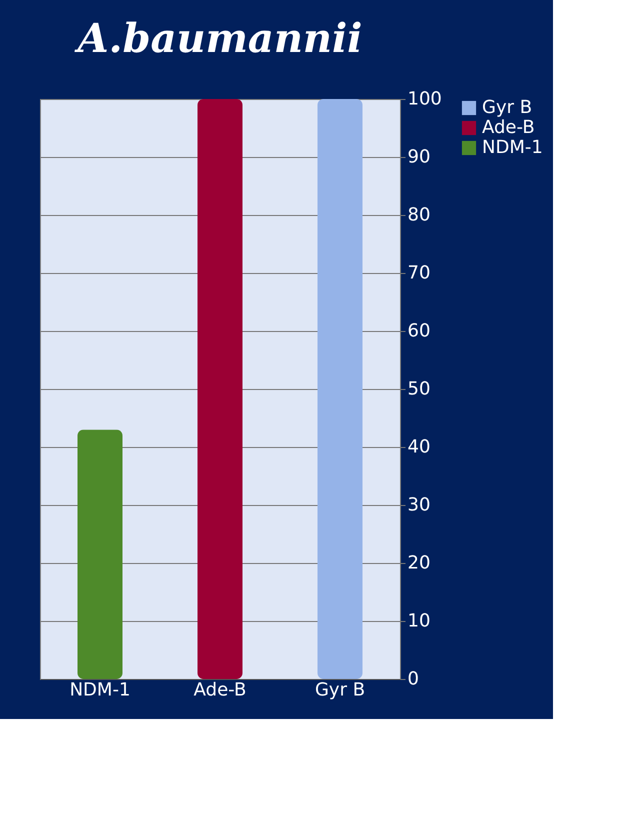 The image size is (625, 834). Describe the element at coordinates (419, 505) in the screenshot. I see `y-tick-label: 30` at that location.